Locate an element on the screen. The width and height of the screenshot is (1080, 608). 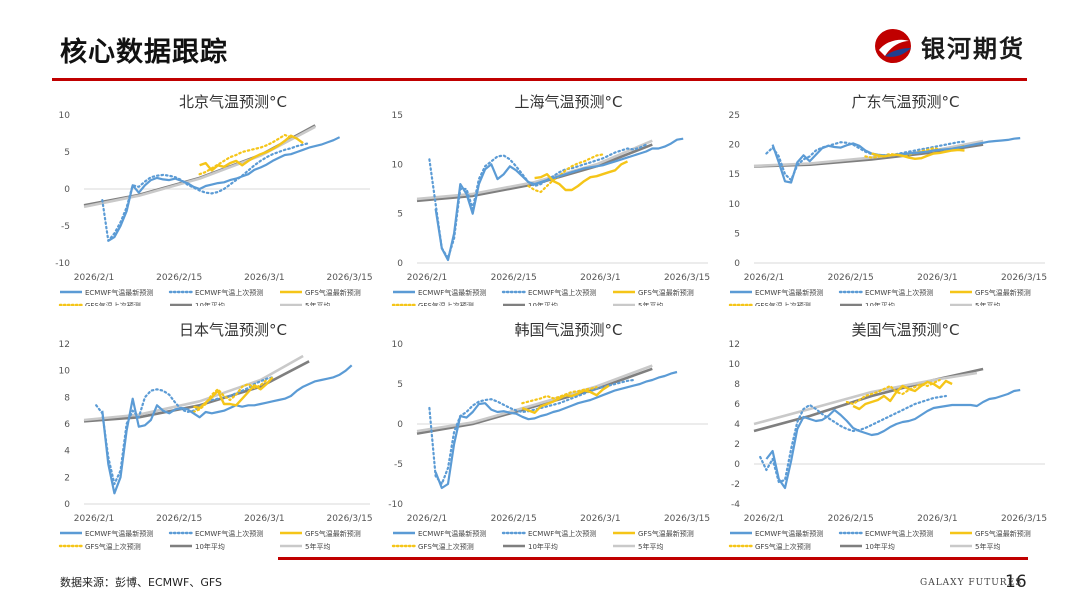
footer-divider is located at coordinates (653, 558).